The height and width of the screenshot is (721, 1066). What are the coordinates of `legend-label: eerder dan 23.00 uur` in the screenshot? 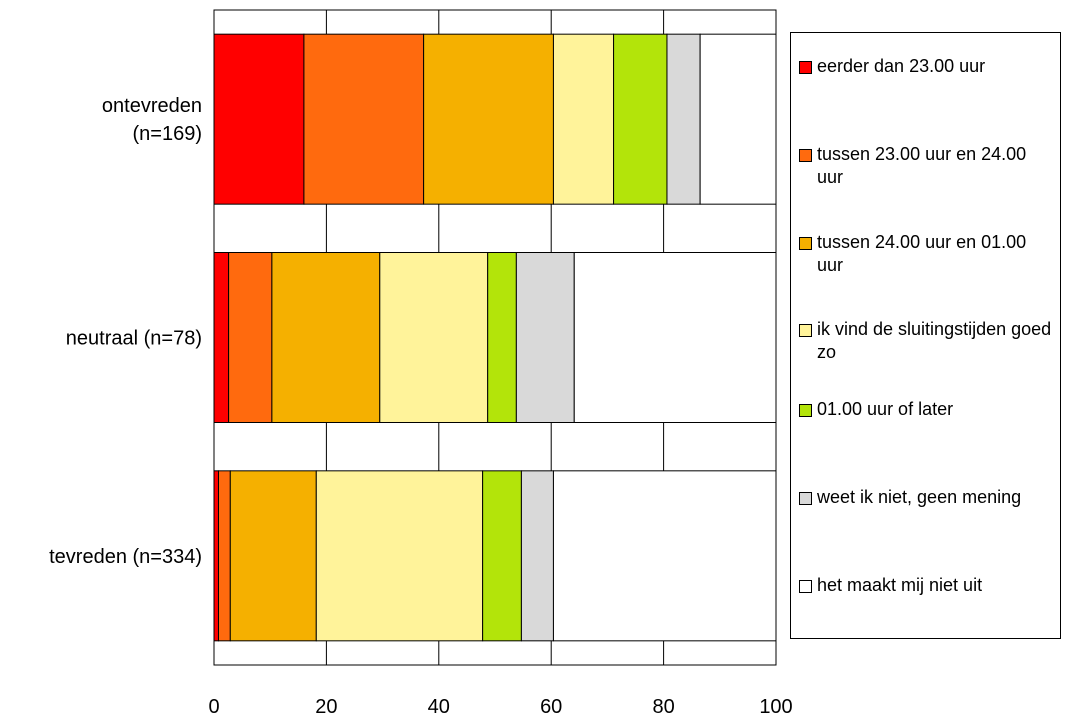 It's located at (901, 66).